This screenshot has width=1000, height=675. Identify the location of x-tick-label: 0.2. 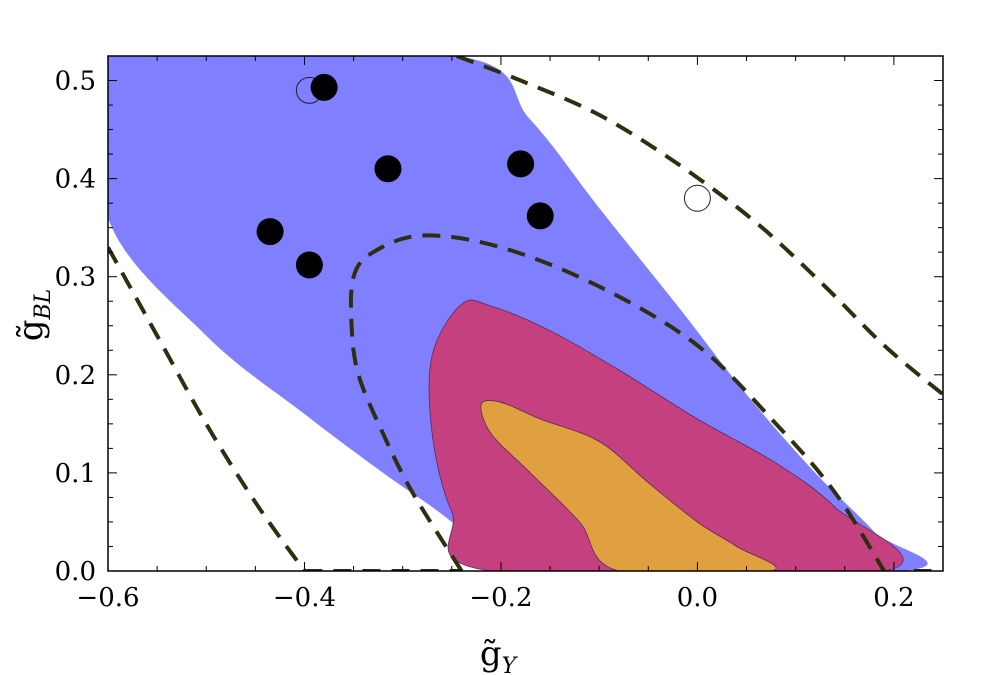
(893, 598).